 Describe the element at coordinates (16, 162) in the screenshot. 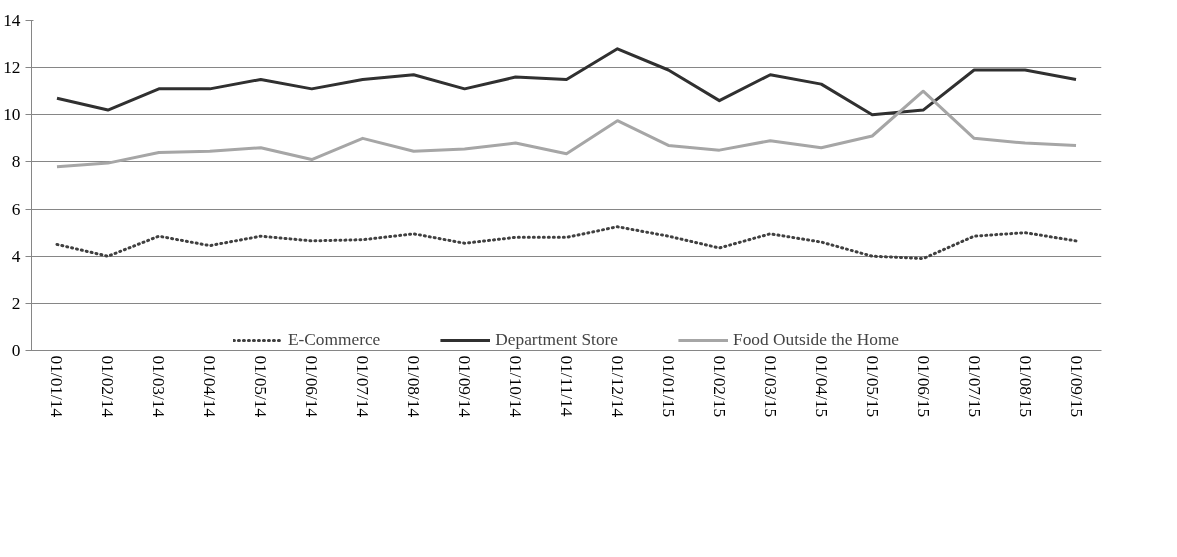

I see `y-tick-label: 8` at that location.